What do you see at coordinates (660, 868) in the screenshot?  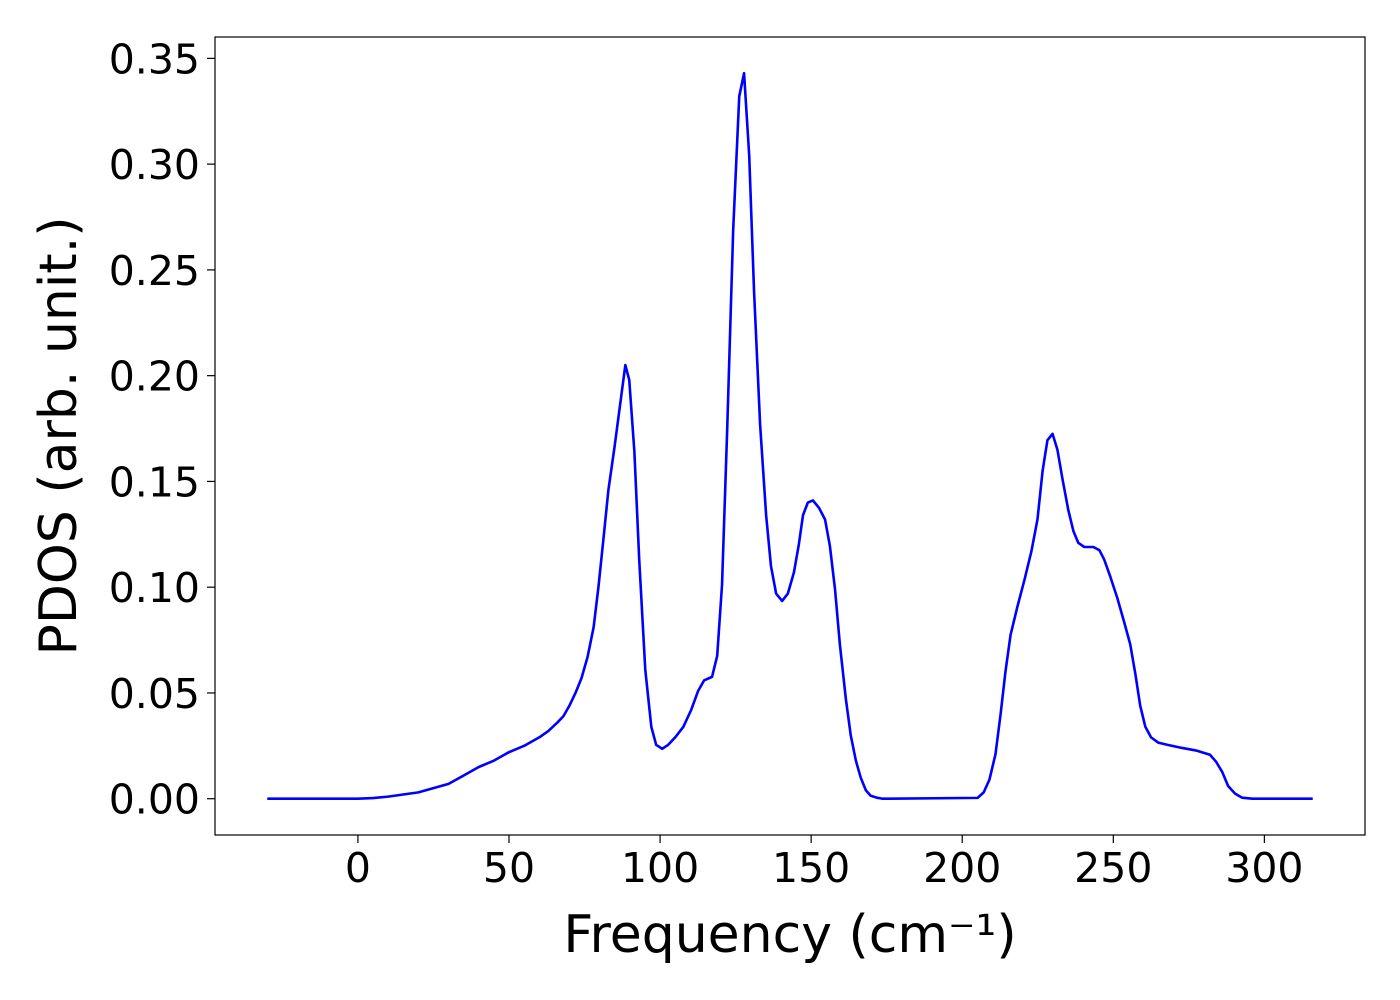 I see `x-tick-label: 100` at bounding box center [660, 868].